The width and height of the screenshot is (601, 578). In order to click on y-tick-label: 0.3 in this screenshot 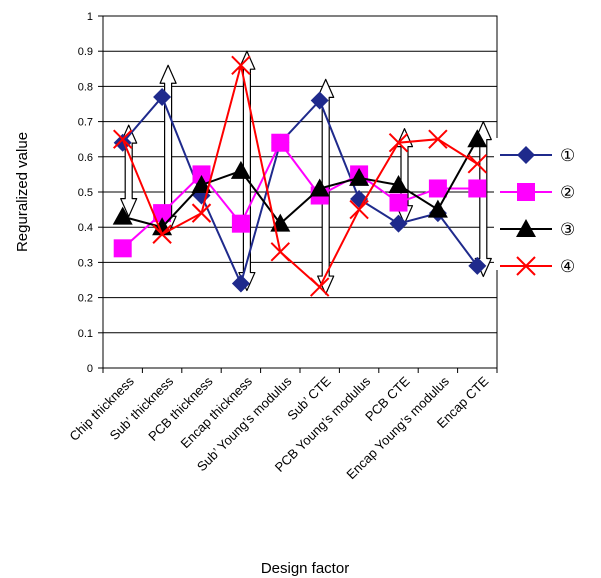, I will do `click(85, 263)`.